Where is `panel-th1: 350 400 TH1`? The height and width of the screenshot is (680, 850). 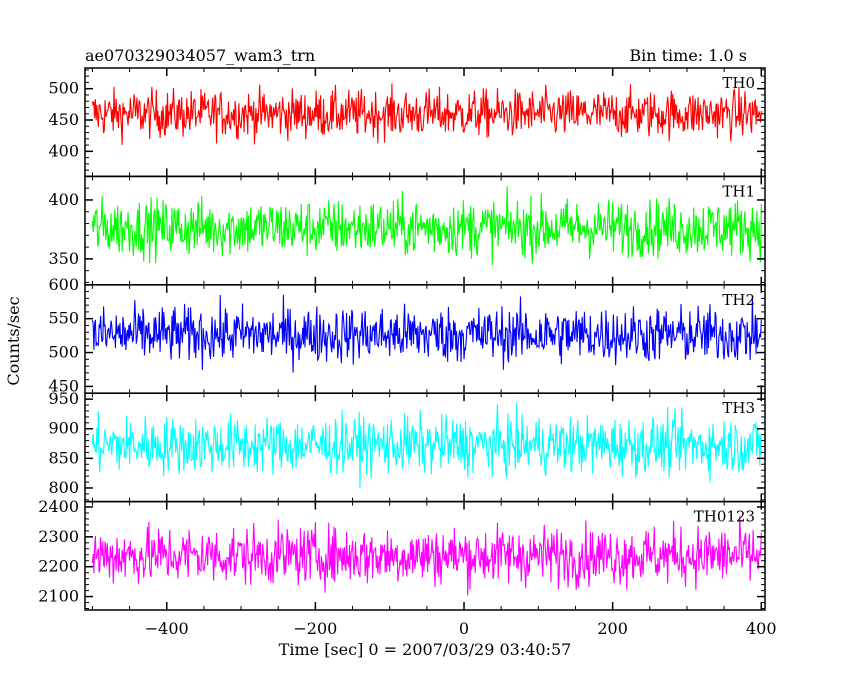 panel-th1: 350 400 TH1 is located at coordinates (407, 230).